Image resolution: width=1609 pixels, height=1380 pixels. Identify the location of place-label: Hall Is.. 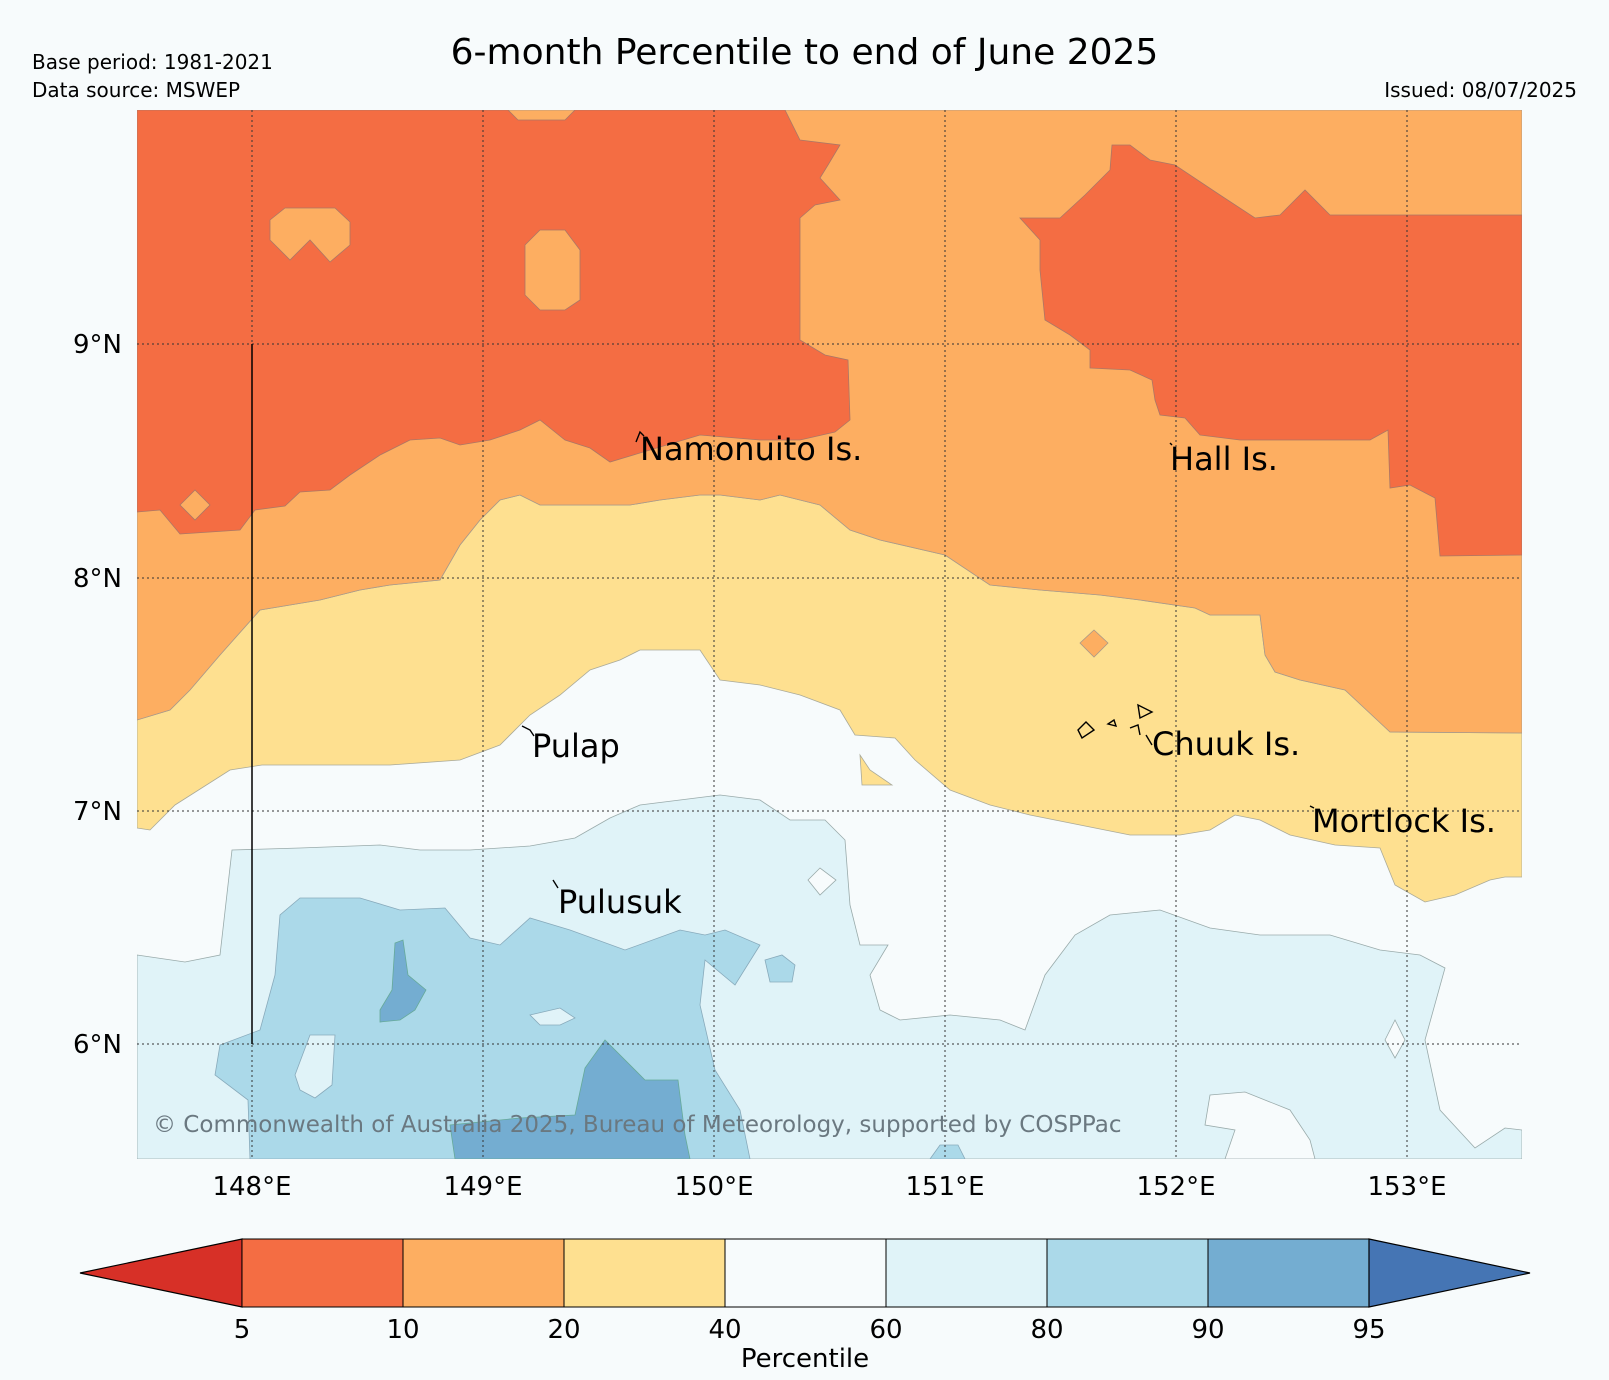
(1224, 459).